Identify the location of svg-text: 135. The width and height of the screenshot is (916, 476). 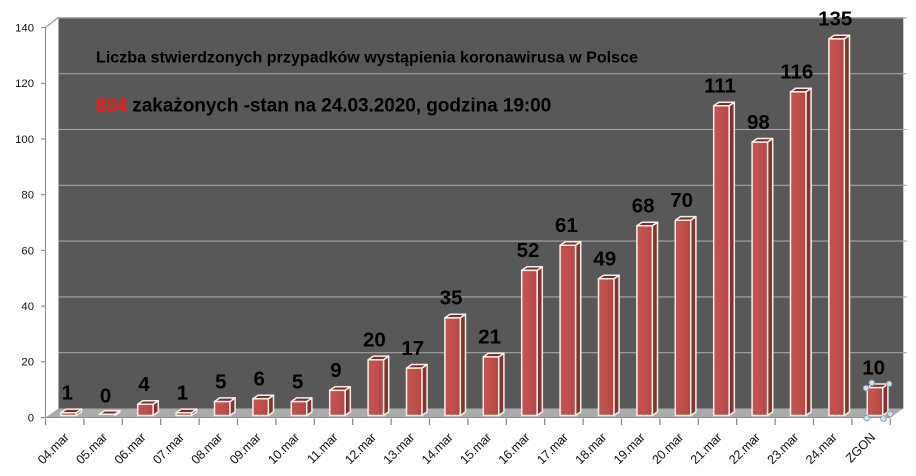
(835, 19).